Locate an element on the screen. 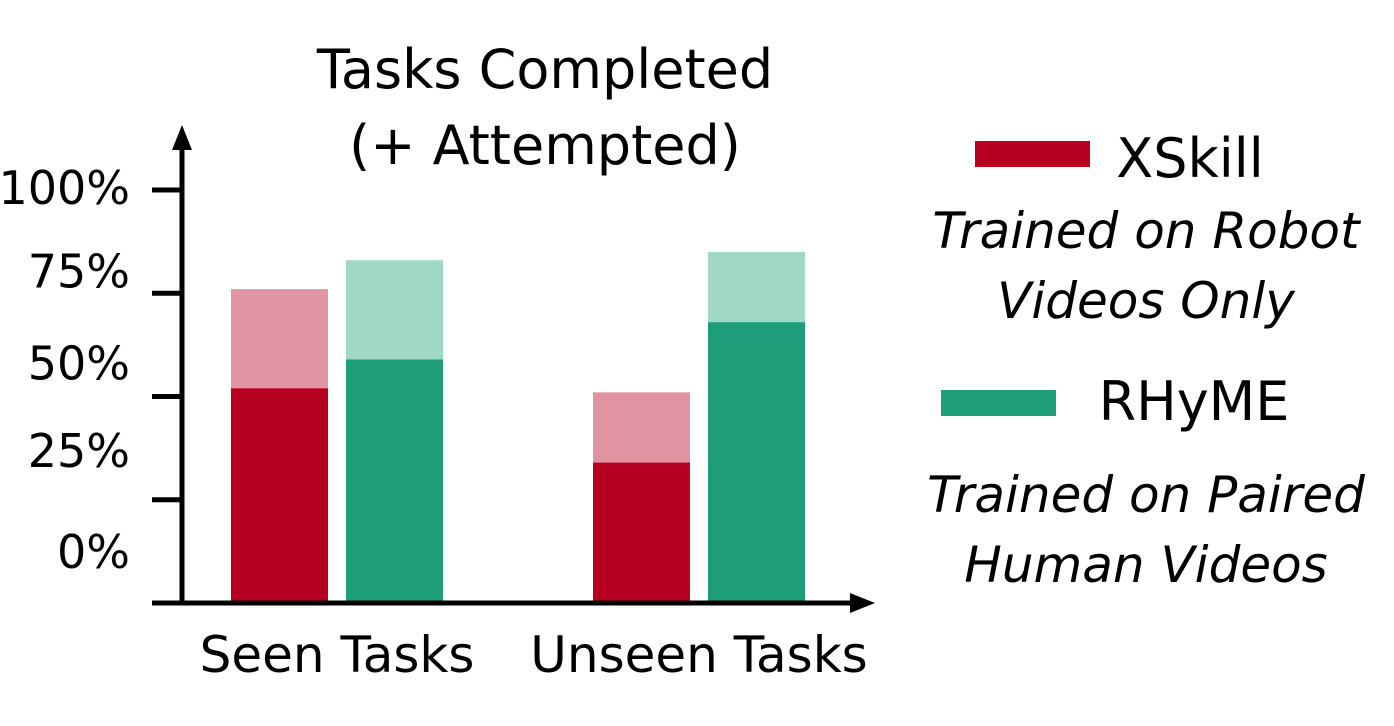 The image size is (1394, 726). chart-title-line-2: (+ Attempted) is located at coordinates (545, 145).